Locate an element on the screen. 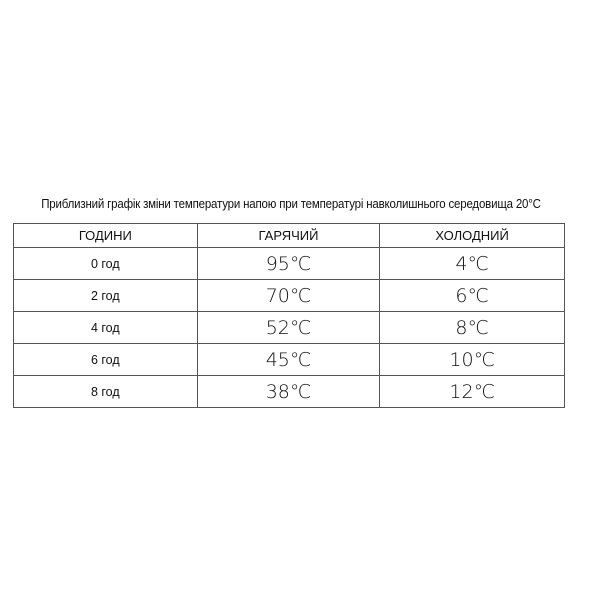 The height and width of the screenshot is (600, 600). hot-cell: 38℃ is located at coordinates (288, 391).